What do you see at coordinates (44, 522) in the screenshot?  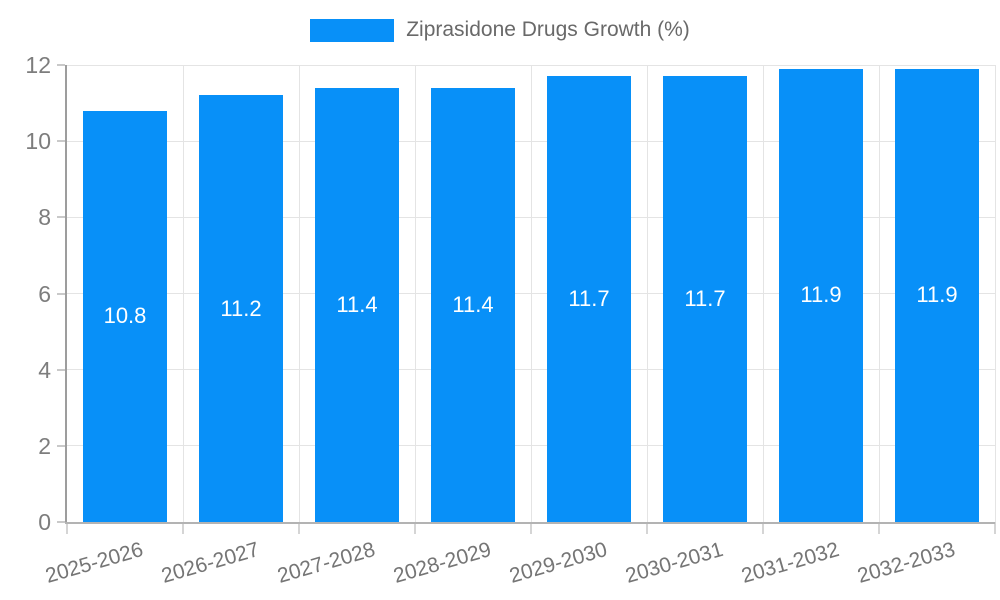 I see `y-tick-label: 0` at bounding box center [44, 522].